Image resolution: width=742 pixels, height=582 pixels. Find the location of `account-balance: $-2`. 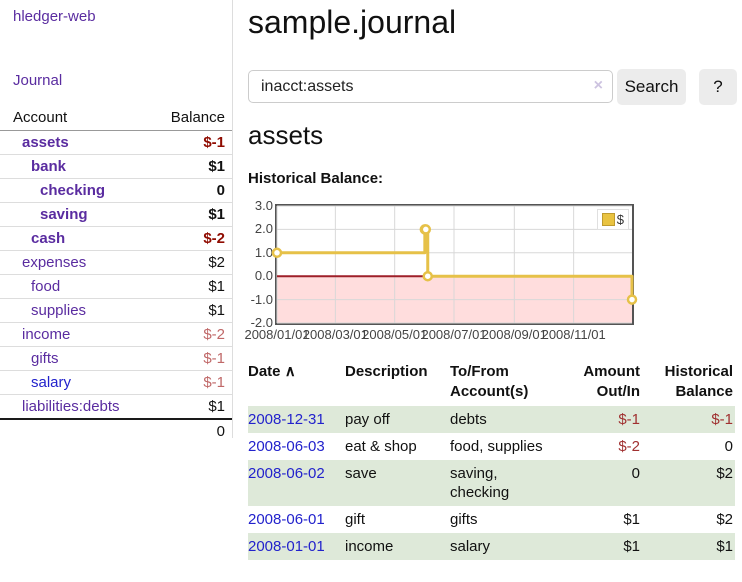

account-balance: $-2 is located at coordinates (192, 238).